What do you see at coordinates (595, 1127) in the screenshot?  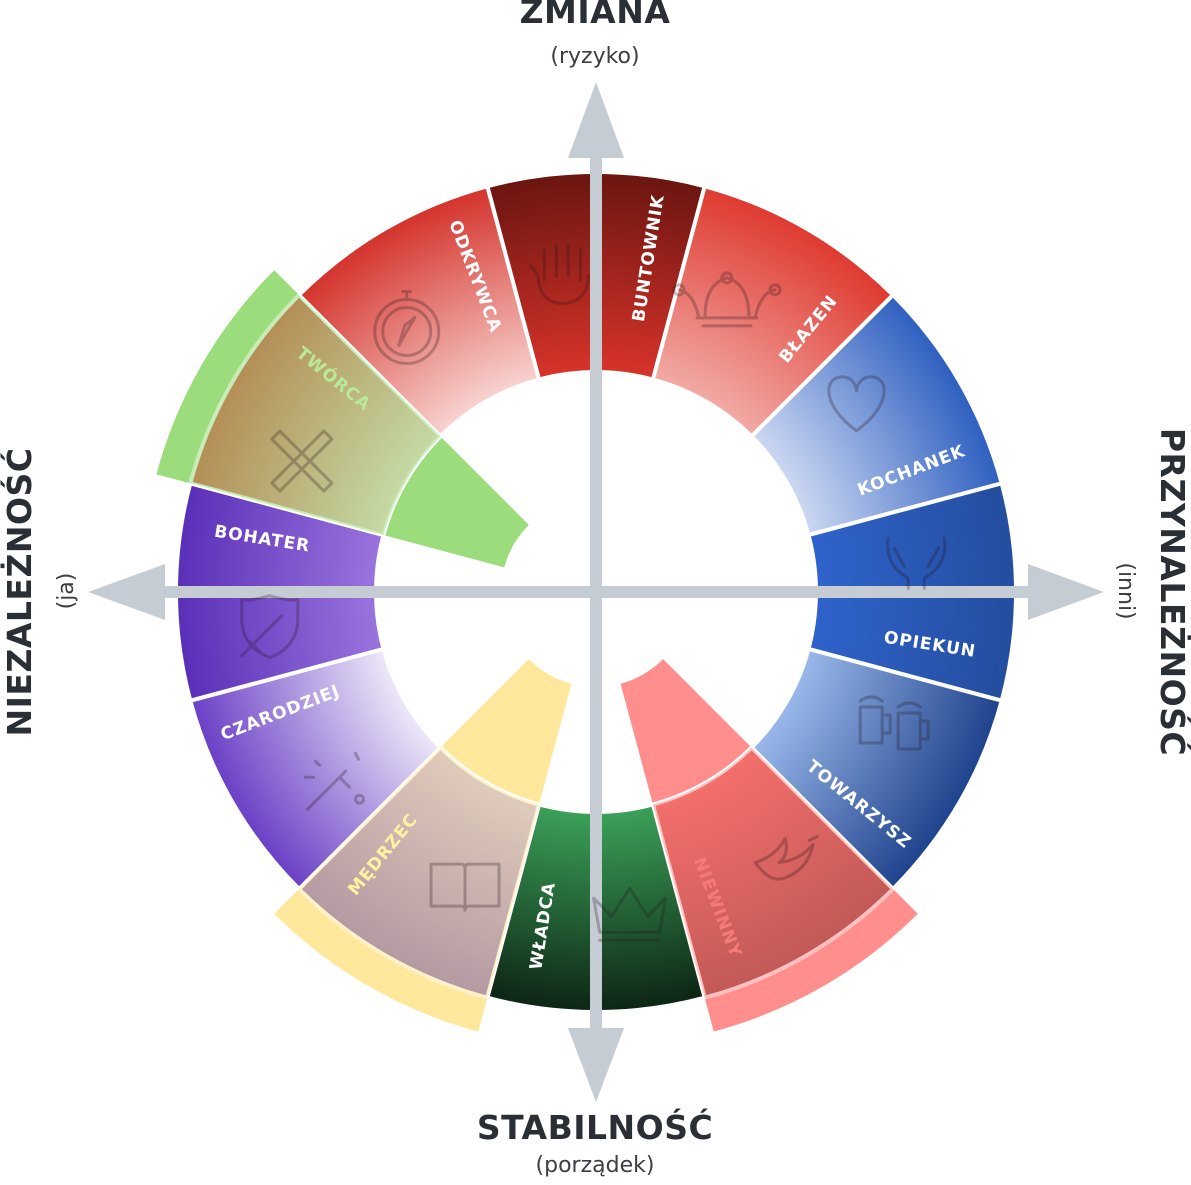 I see `axis-title-bottom: STABILNOŚĆ` at bounding box center [595, 1127].